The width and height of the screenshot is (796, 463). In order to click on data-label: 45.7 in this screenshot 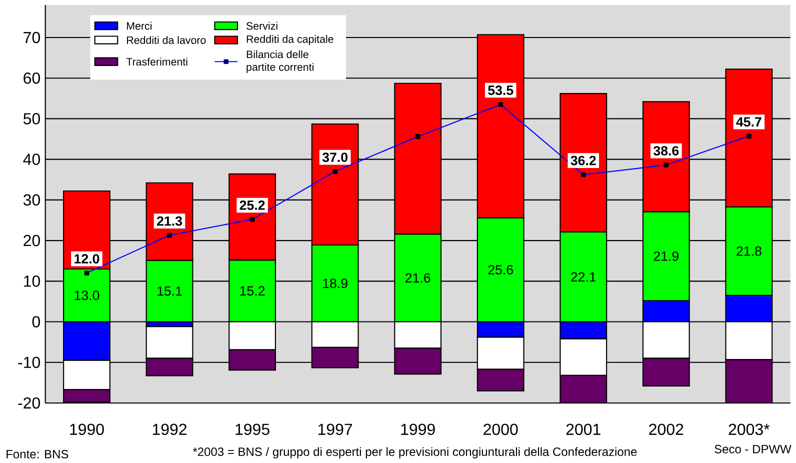, I will do `click(749, 122)`.